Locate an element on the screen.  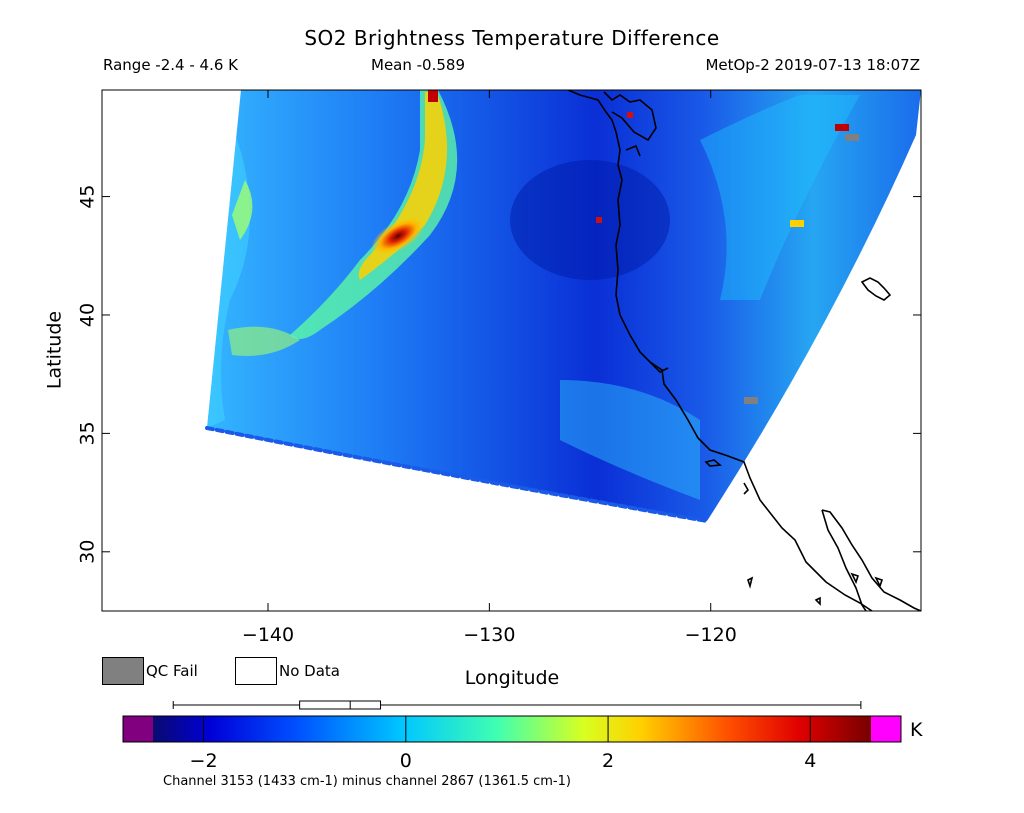
qc-fail-label: QC Fail is located at coordinates (172, 671).